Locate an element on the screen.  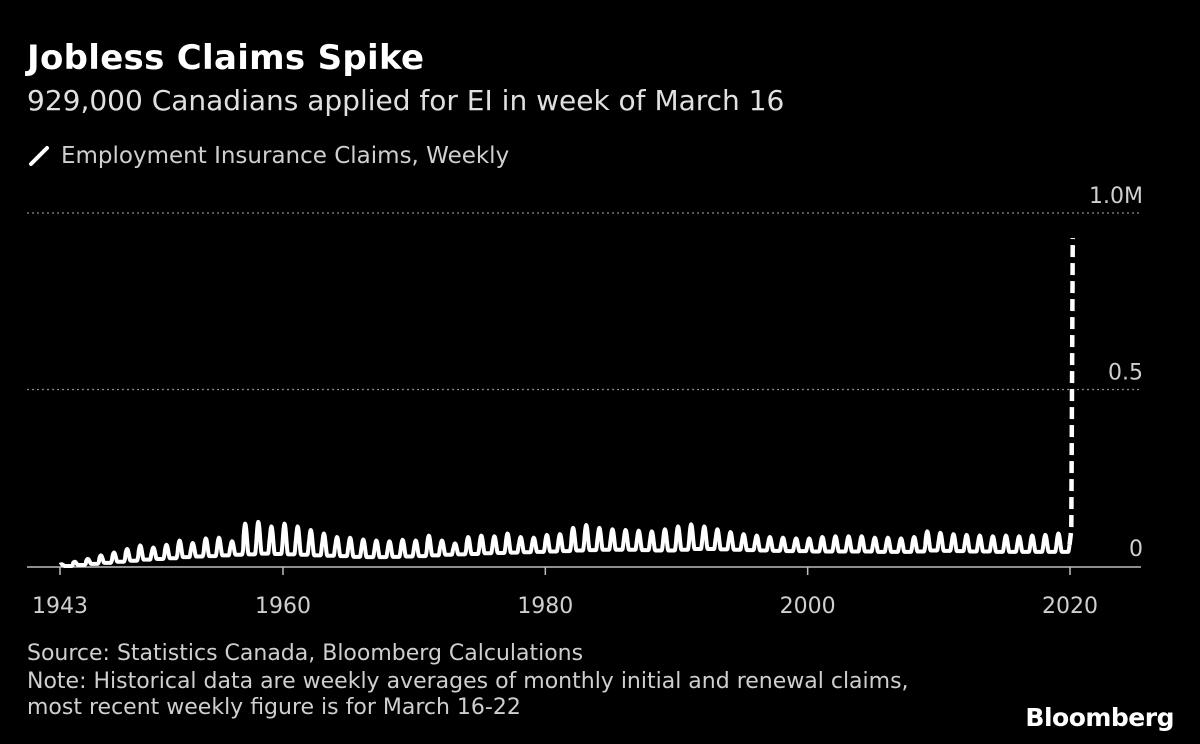
y-tick-label: 1.0M is located at coordinates (1116, 196).